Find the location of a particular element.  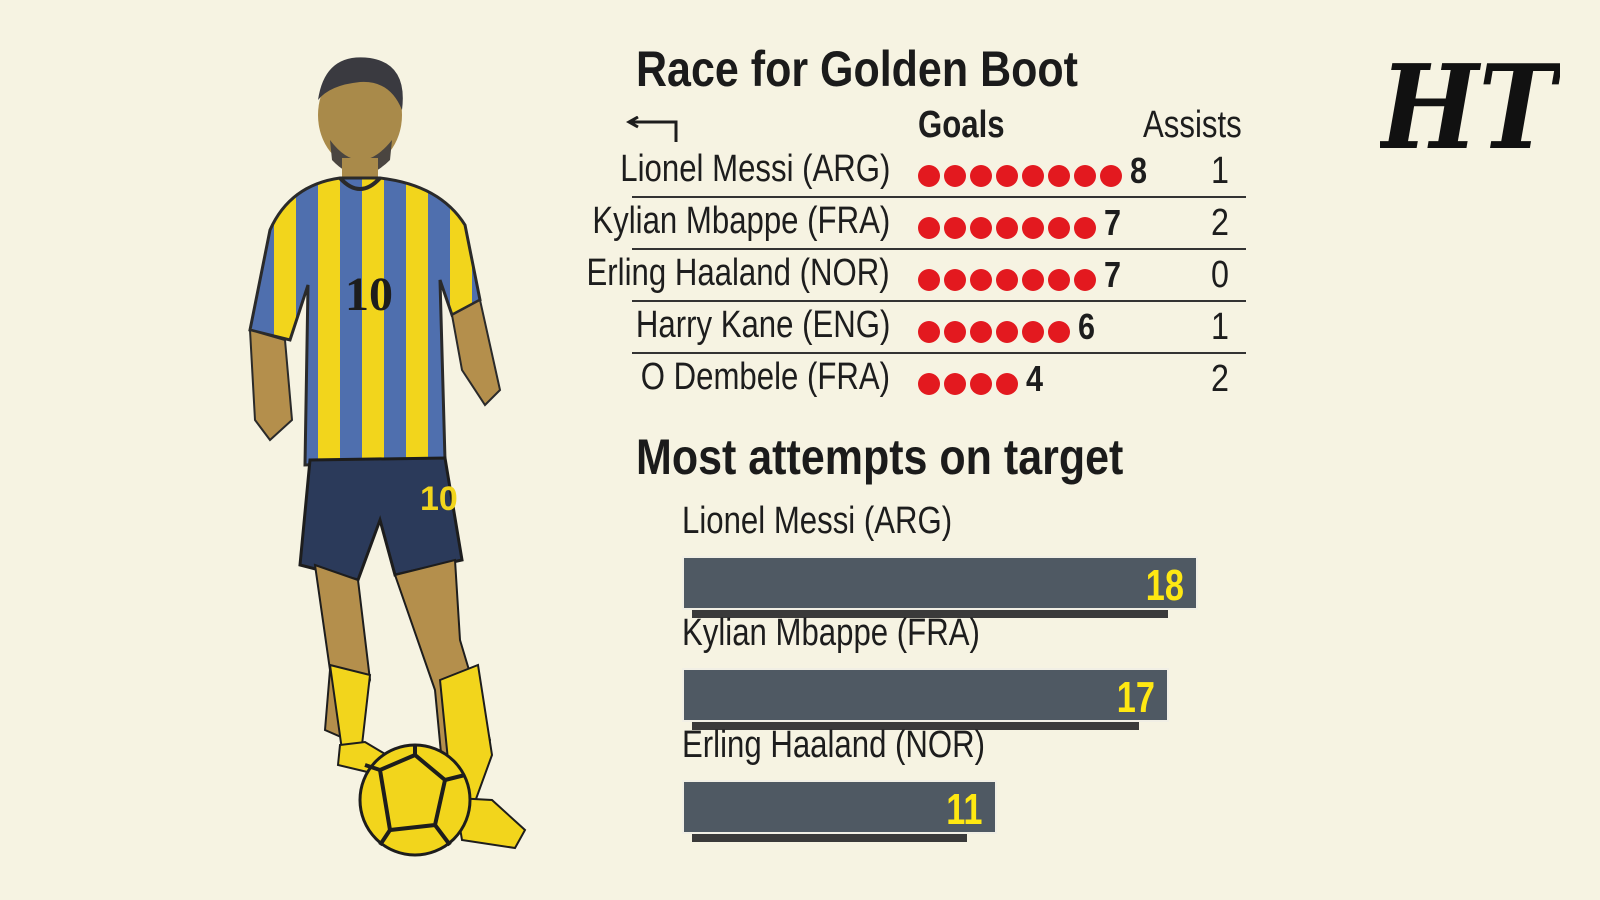

golden-boot-title: Race for Golden Boot is located at coordinates (857, 69).